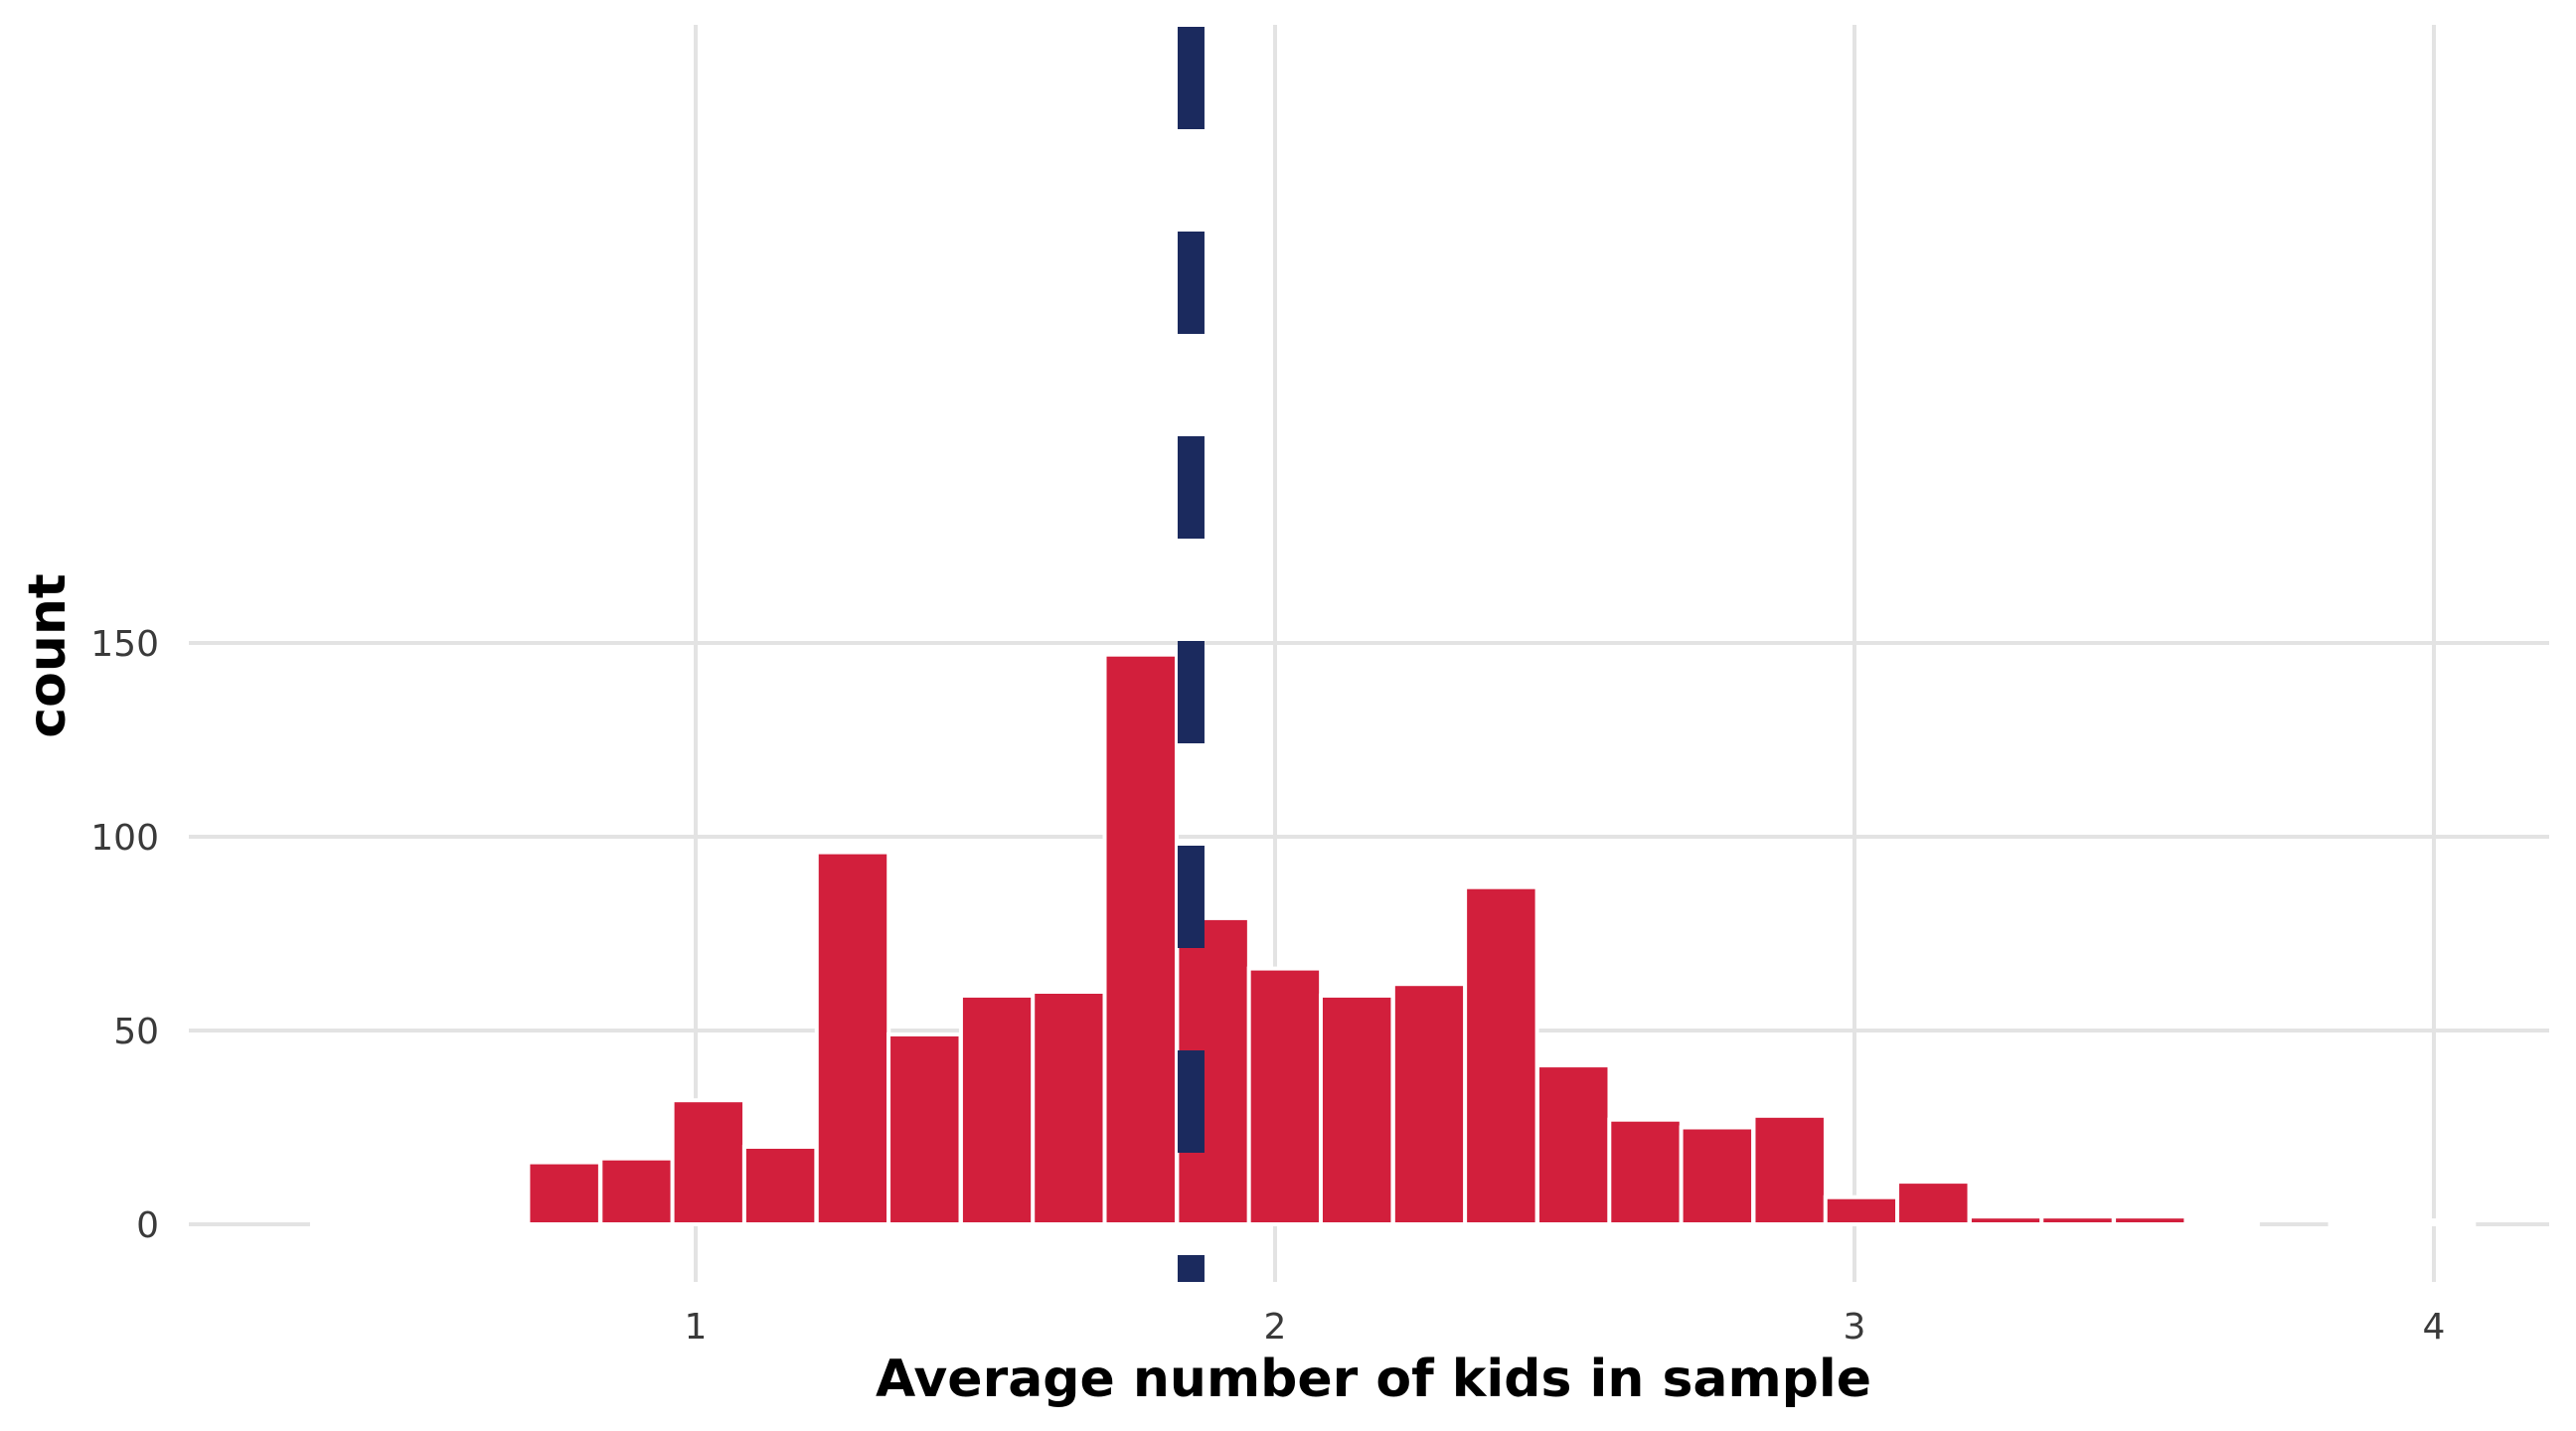 The width and height of the screenshot is (2576, 1431). Describe the element at coordinates (124, 644) in the screenshot. I see `y-tick-label: 150` at that location.